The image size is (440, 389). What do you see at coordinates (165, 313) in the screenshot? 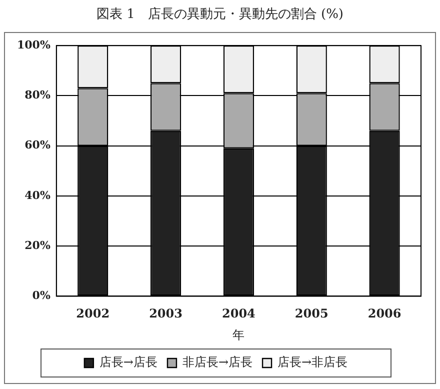
I see `x-tick-label: 2003` at bounding box center [165, 313].